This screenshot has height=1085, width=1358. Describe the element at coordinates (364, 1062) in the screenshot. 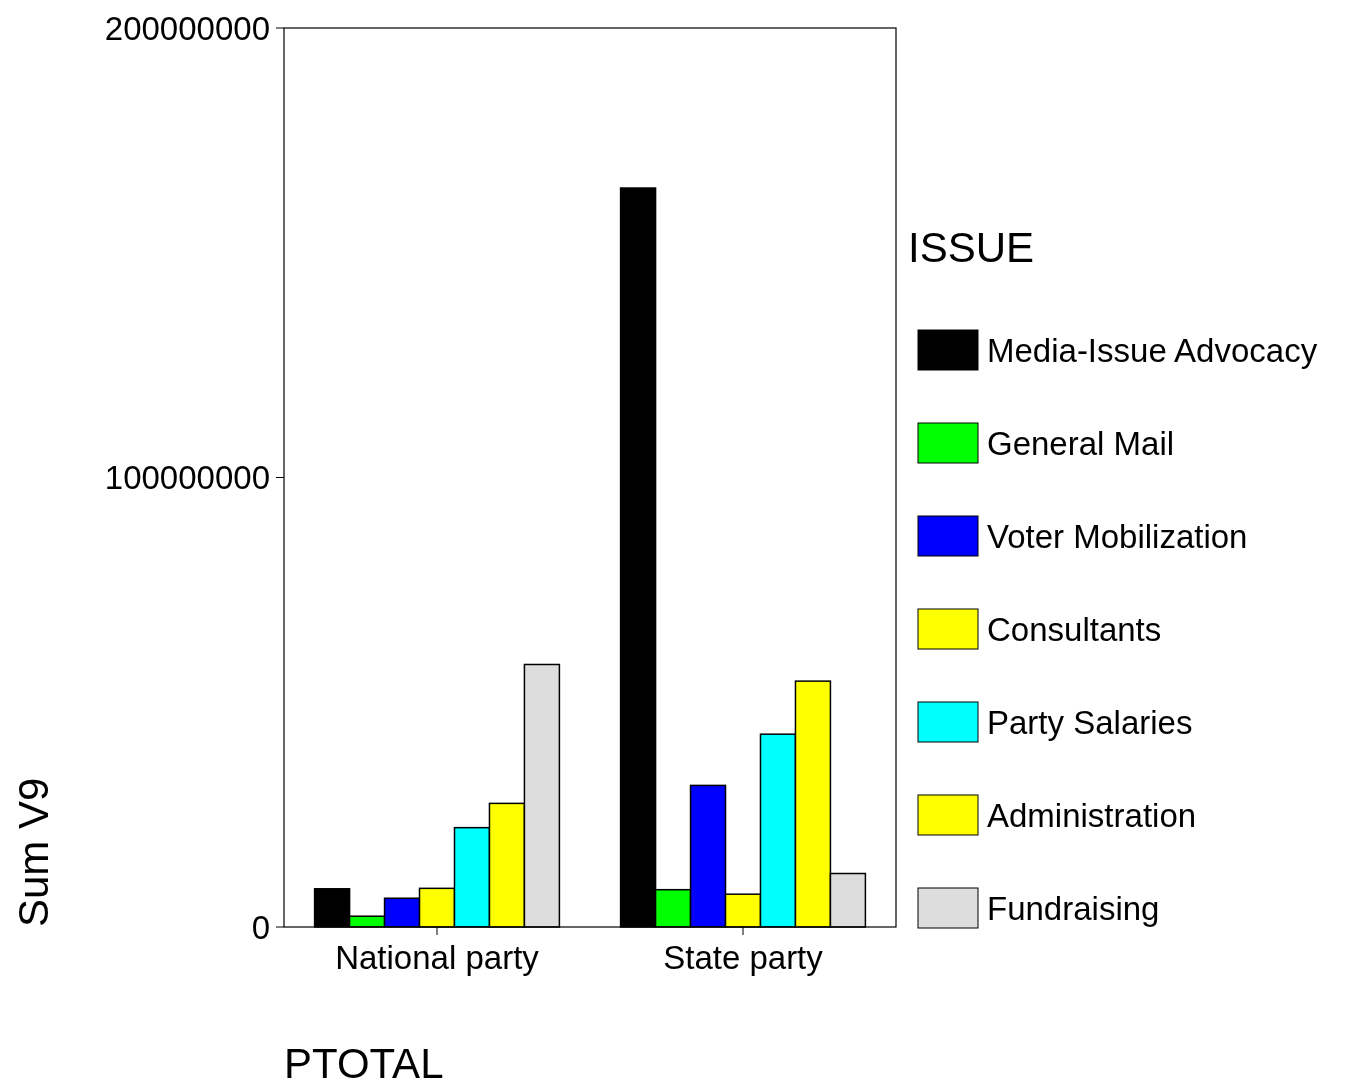

I see `x-axis-title: PTOTAL` at that location.